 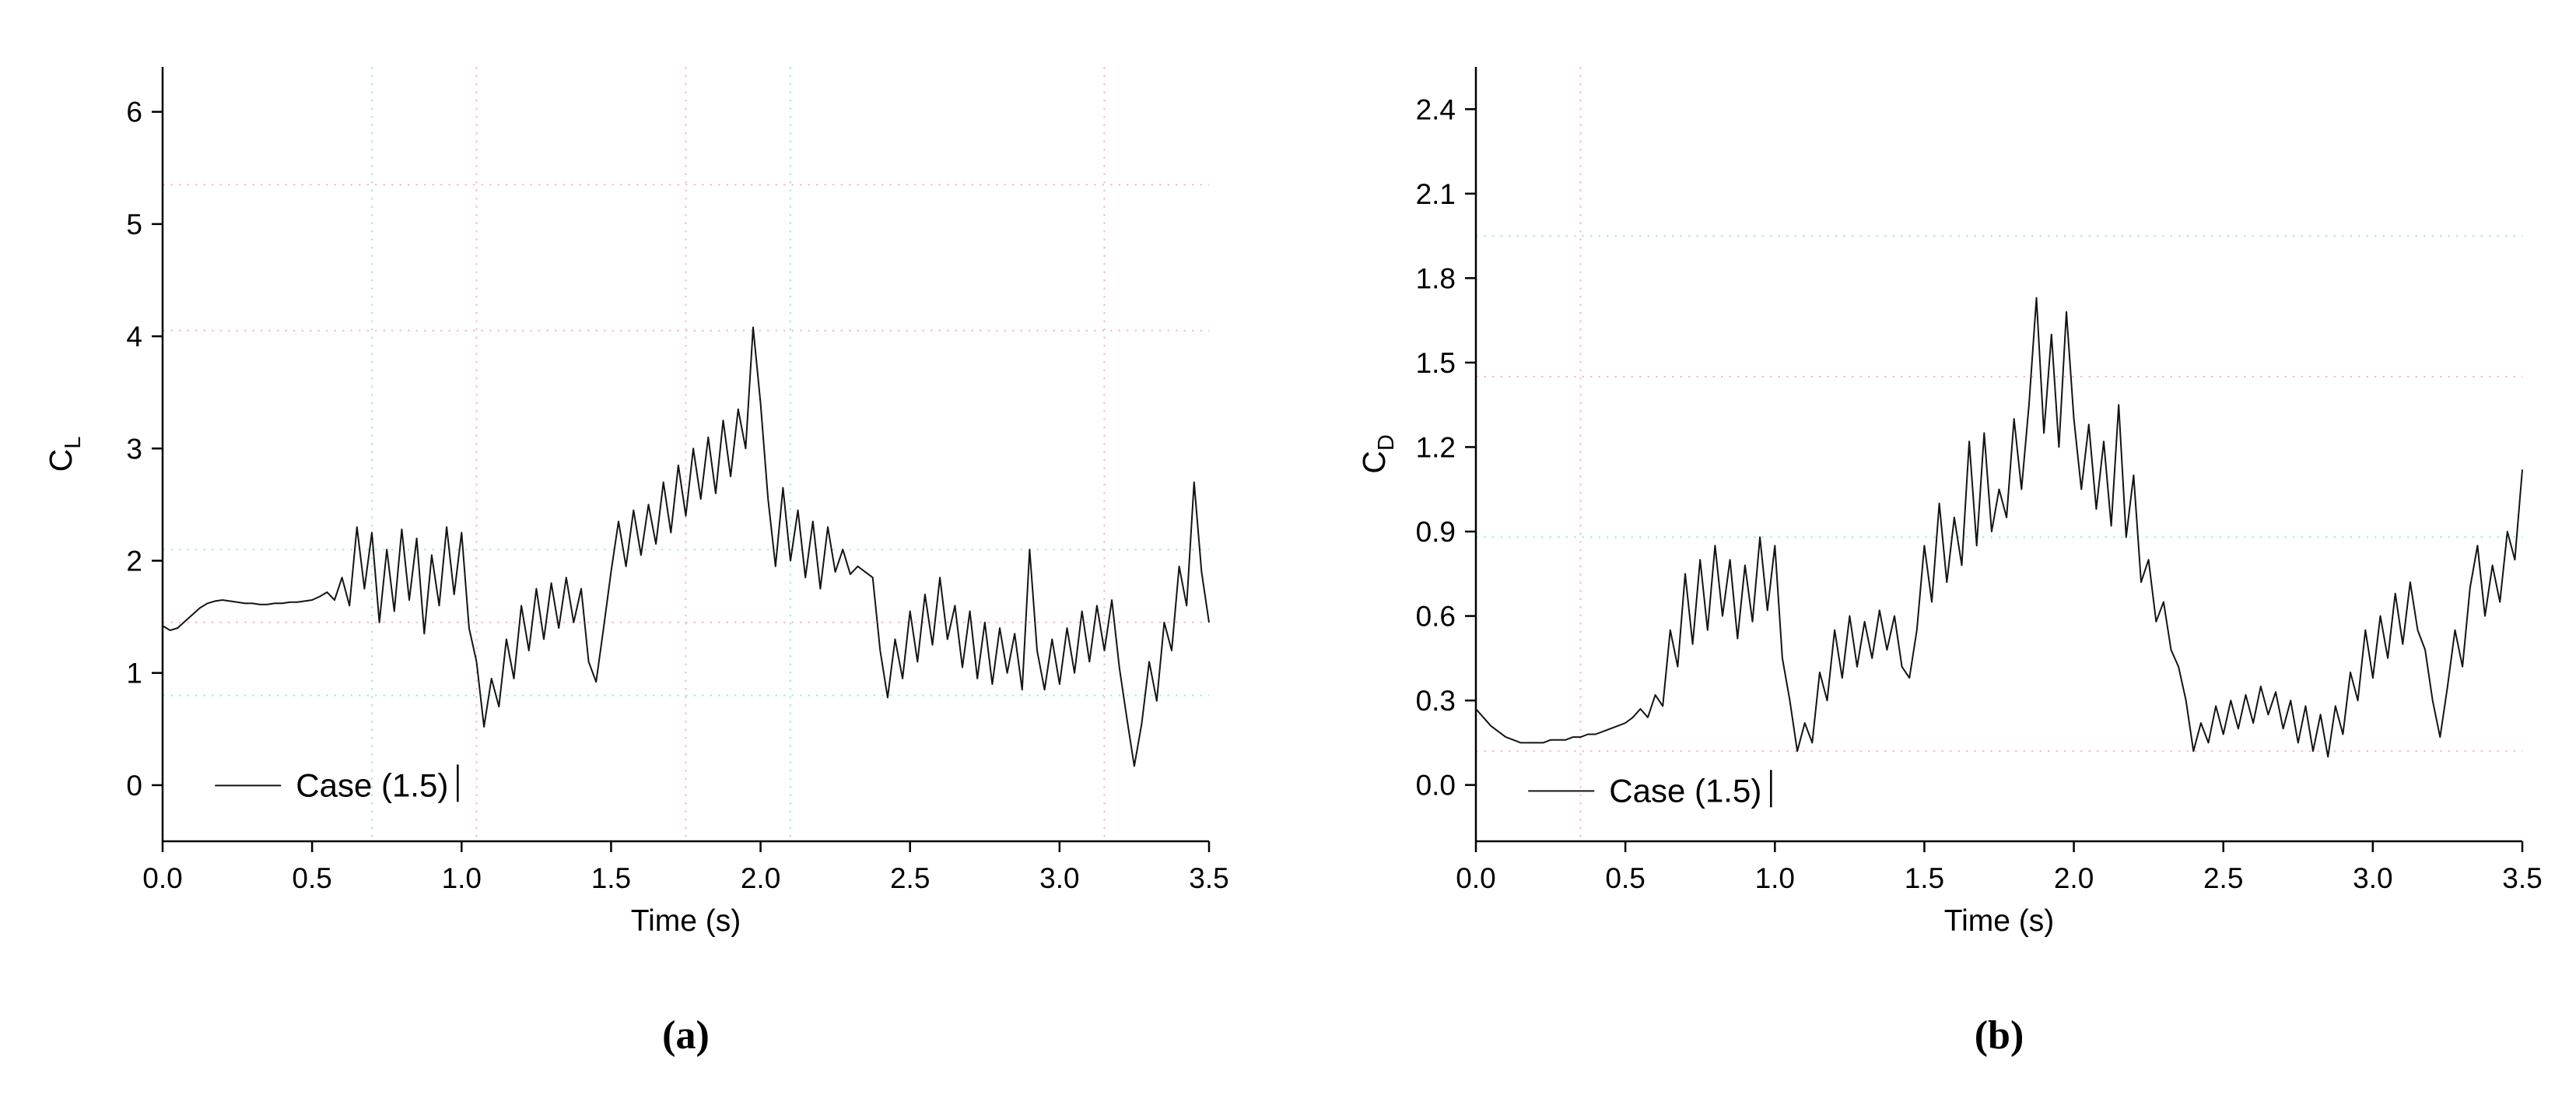 I want to click on y-axis-title: CD, so click(x=1377, y=454).